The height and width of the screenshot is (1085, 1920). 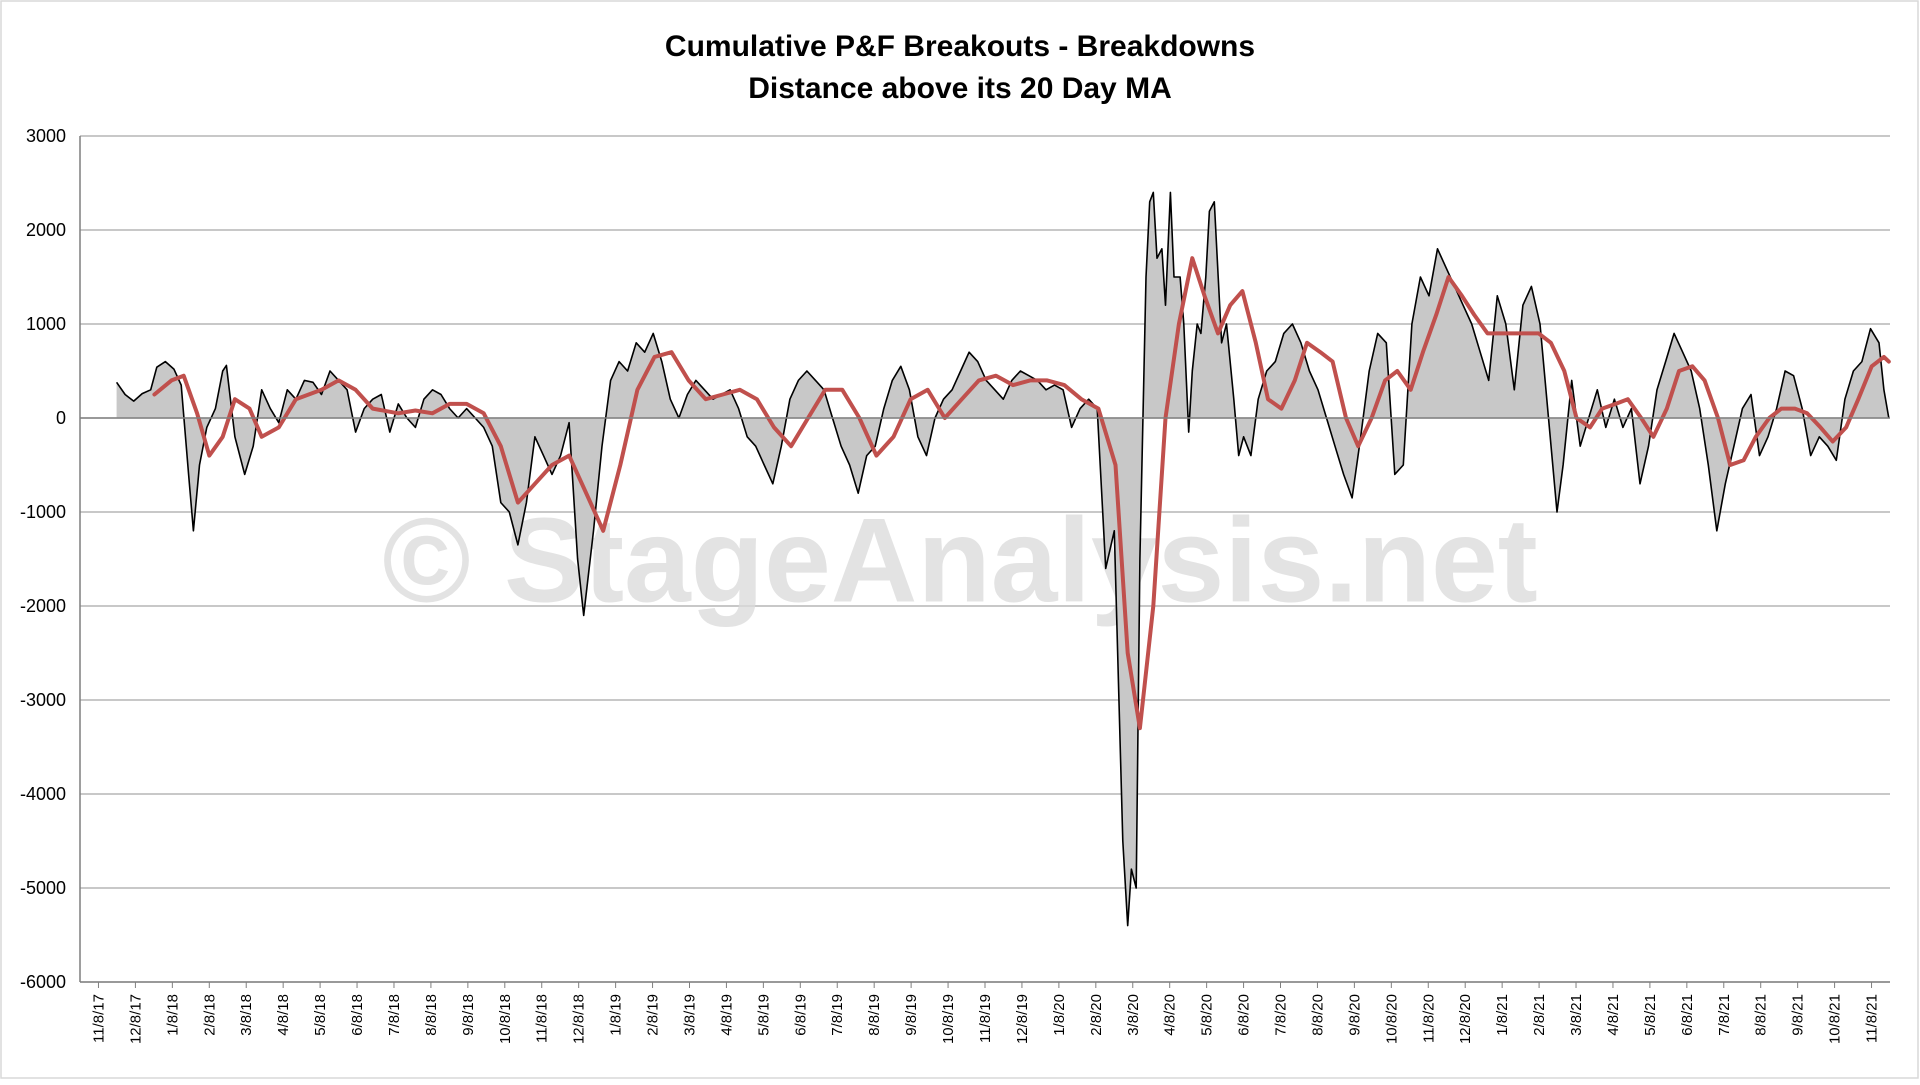 I want to click on x-tick-label: 11/8/18, so click(x=542, y=1018).